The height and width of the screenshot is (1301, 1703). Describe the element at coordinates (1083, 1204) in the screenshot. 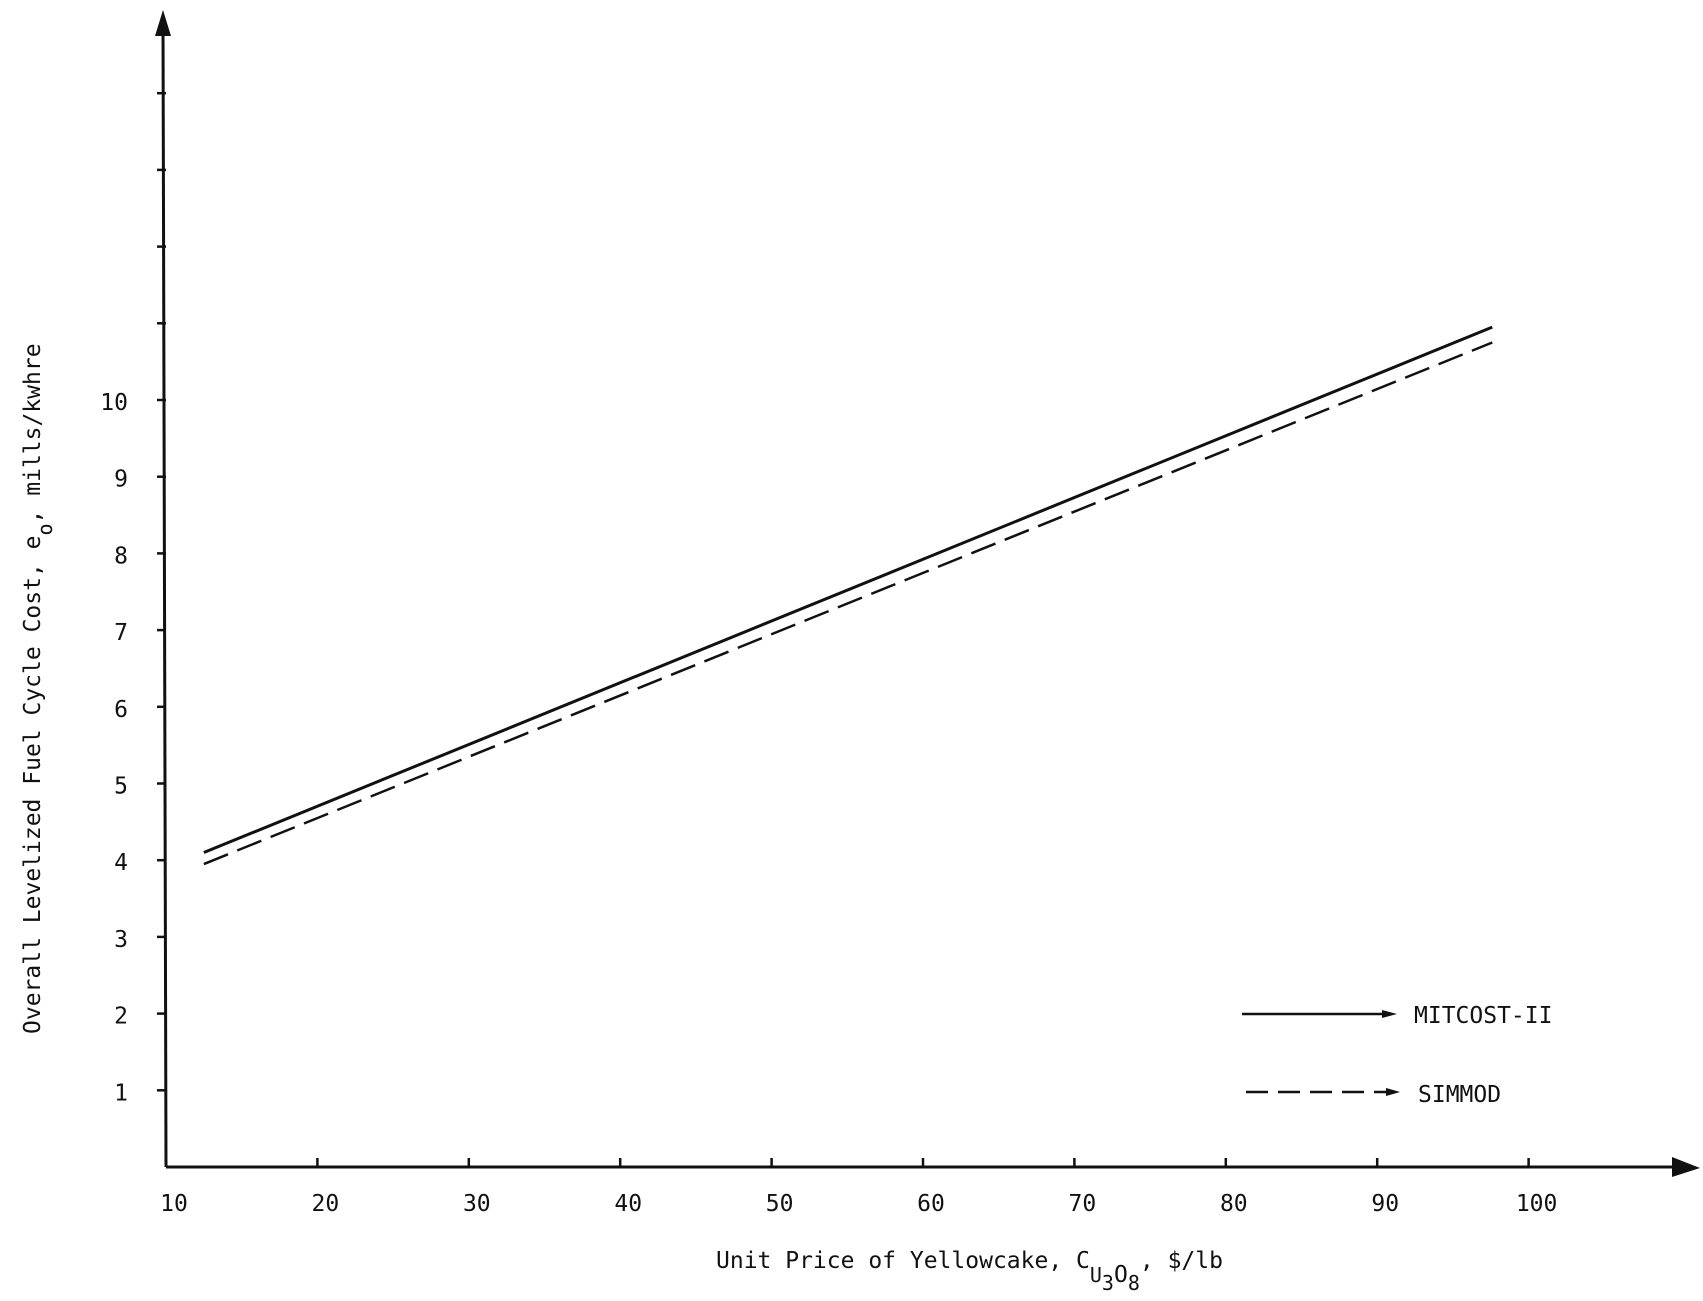

I see `x-tick-label: 70` at that location.